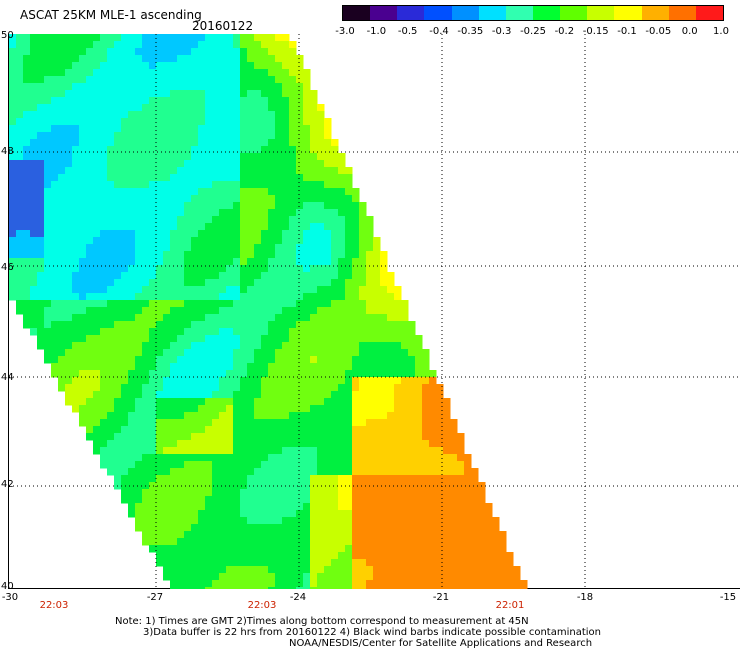  I want to click on color-scale-label: -0.05, so click(658, 31).